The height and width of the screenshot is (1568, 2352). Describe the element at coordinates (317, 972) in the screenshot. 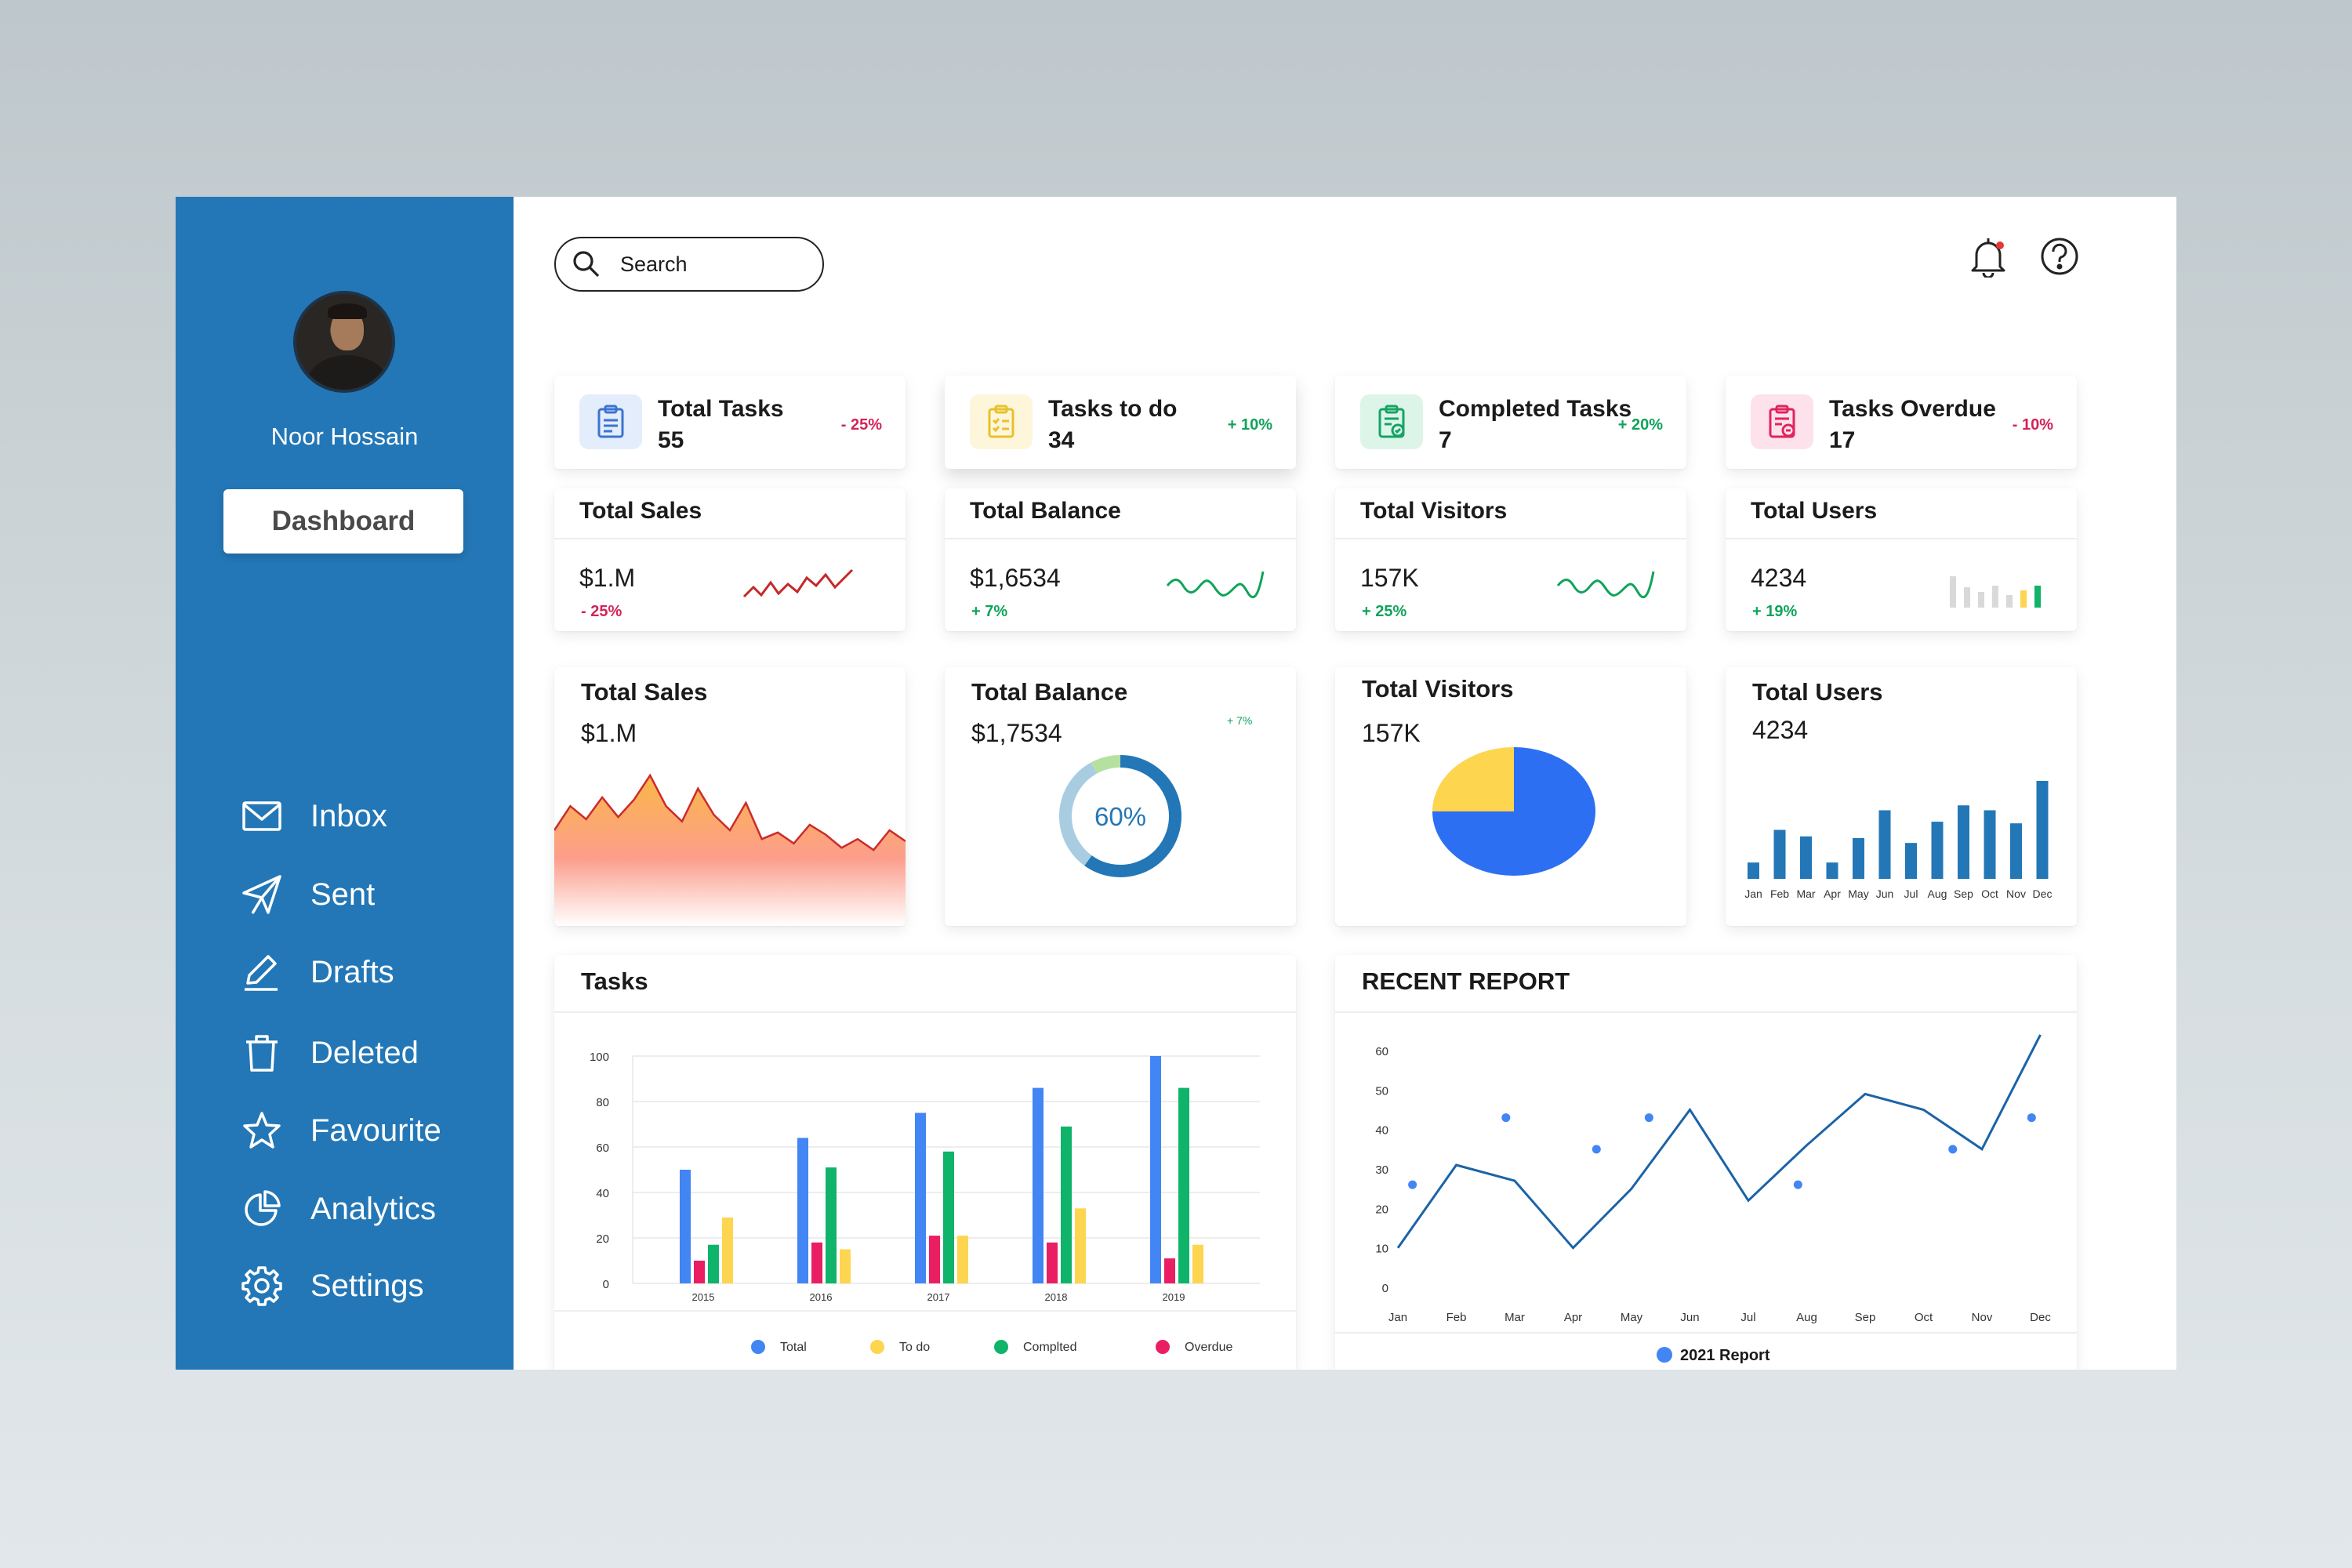

I see `sidebar-item-drafts: Drafts` at that location.